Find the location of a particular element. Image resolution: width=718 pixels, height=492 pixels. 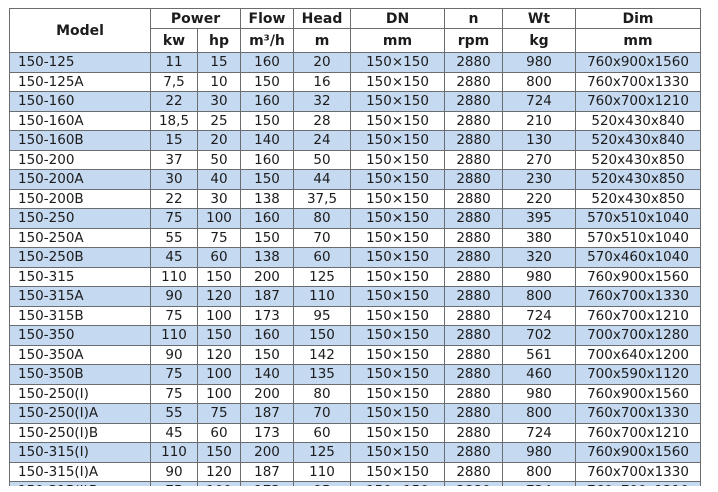

cell-power-hp: 75 is located at coordinates (219, 237).